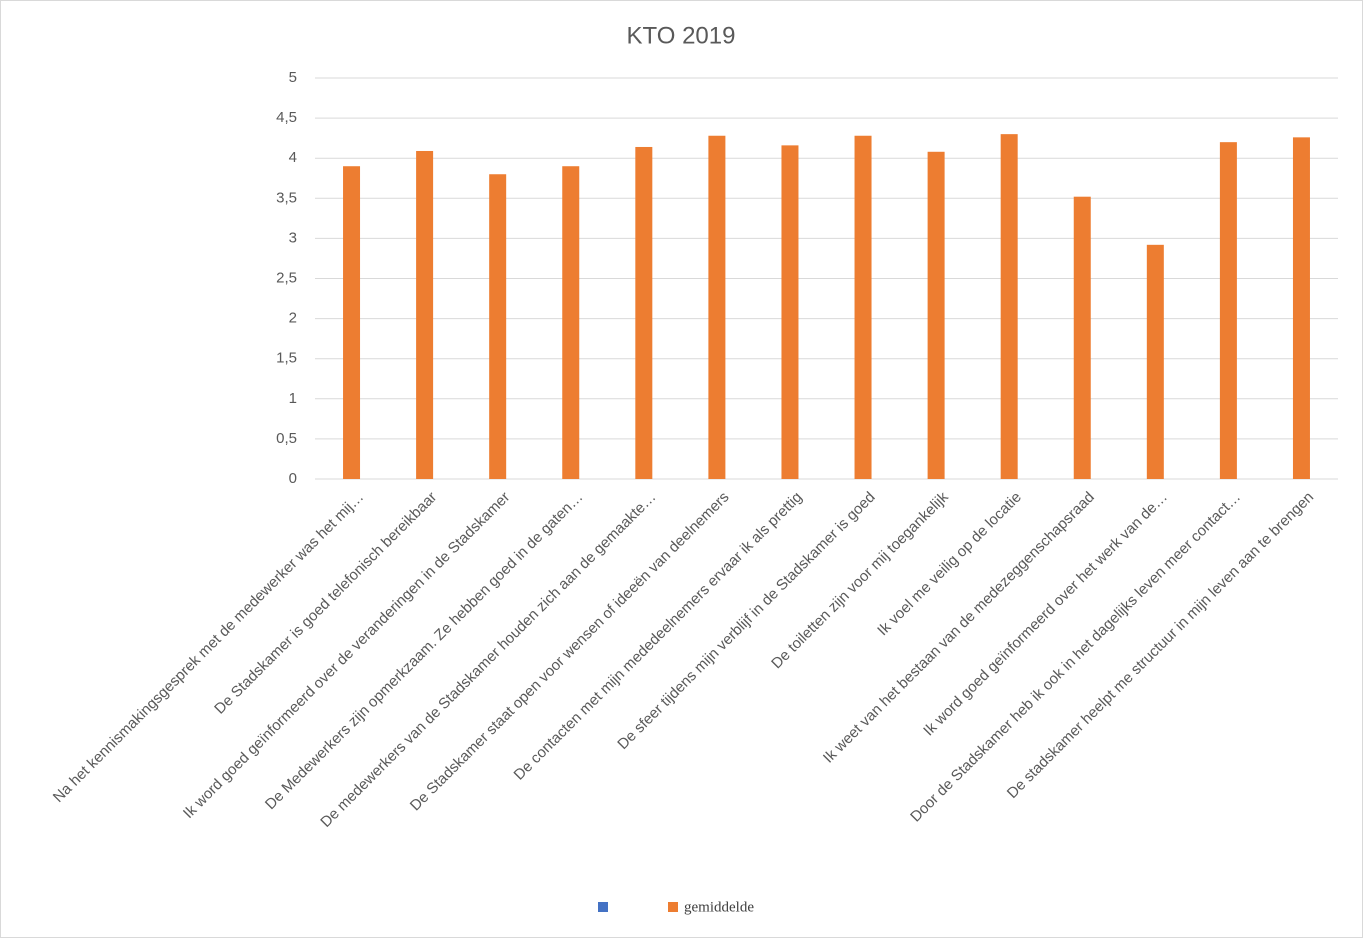 The width and height of the screenshot is (1363, 938). What do you see at coordinates (293, 398) in the screenshot?
I see `y-tick-label: 1` at bounding box center [293, 398].